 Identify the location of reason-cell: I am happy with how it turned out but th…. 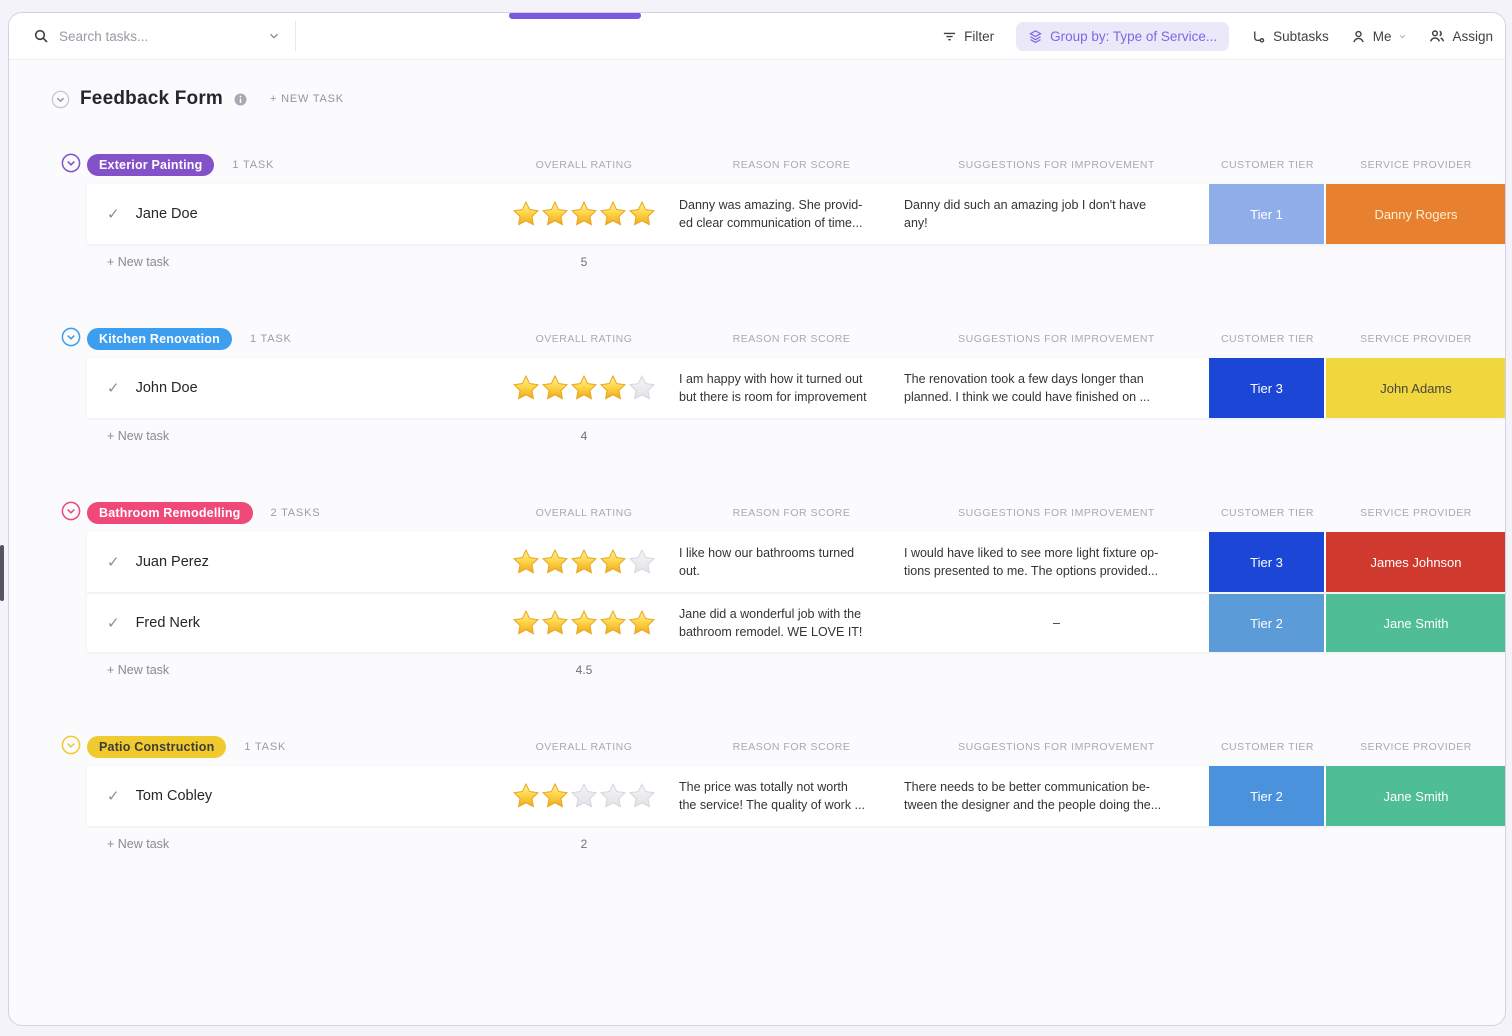
(773, 387).